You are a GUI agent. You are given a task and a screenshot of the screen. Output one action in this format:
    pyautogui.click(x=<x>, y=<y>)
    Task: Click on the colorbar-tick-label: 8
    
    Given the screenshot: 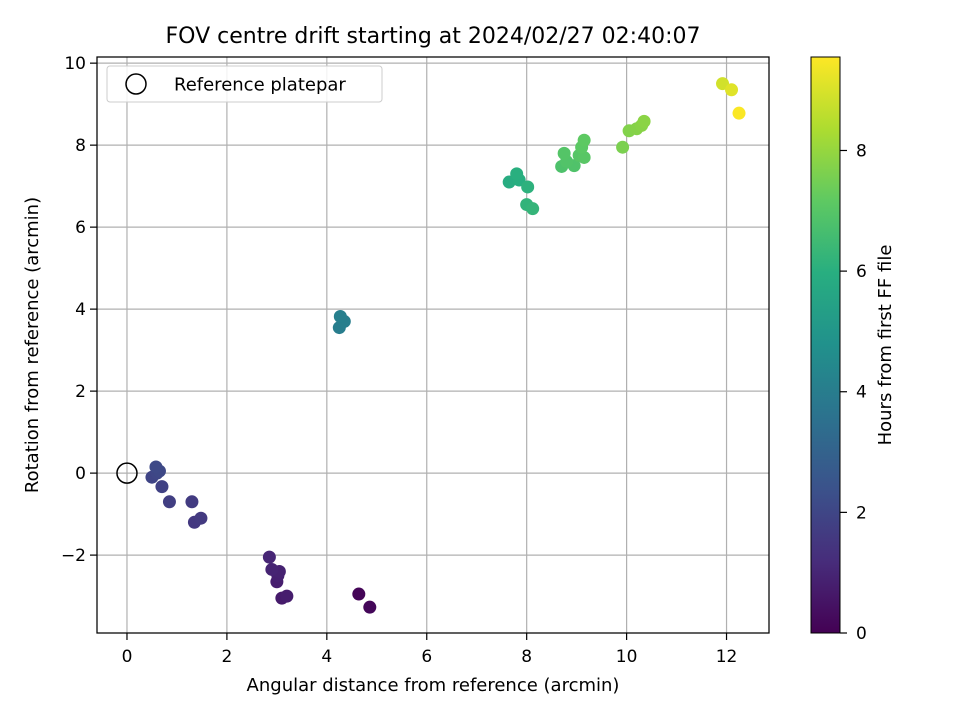 What is the action you would take?
    pyautogui.click(x=861, y=151)
    